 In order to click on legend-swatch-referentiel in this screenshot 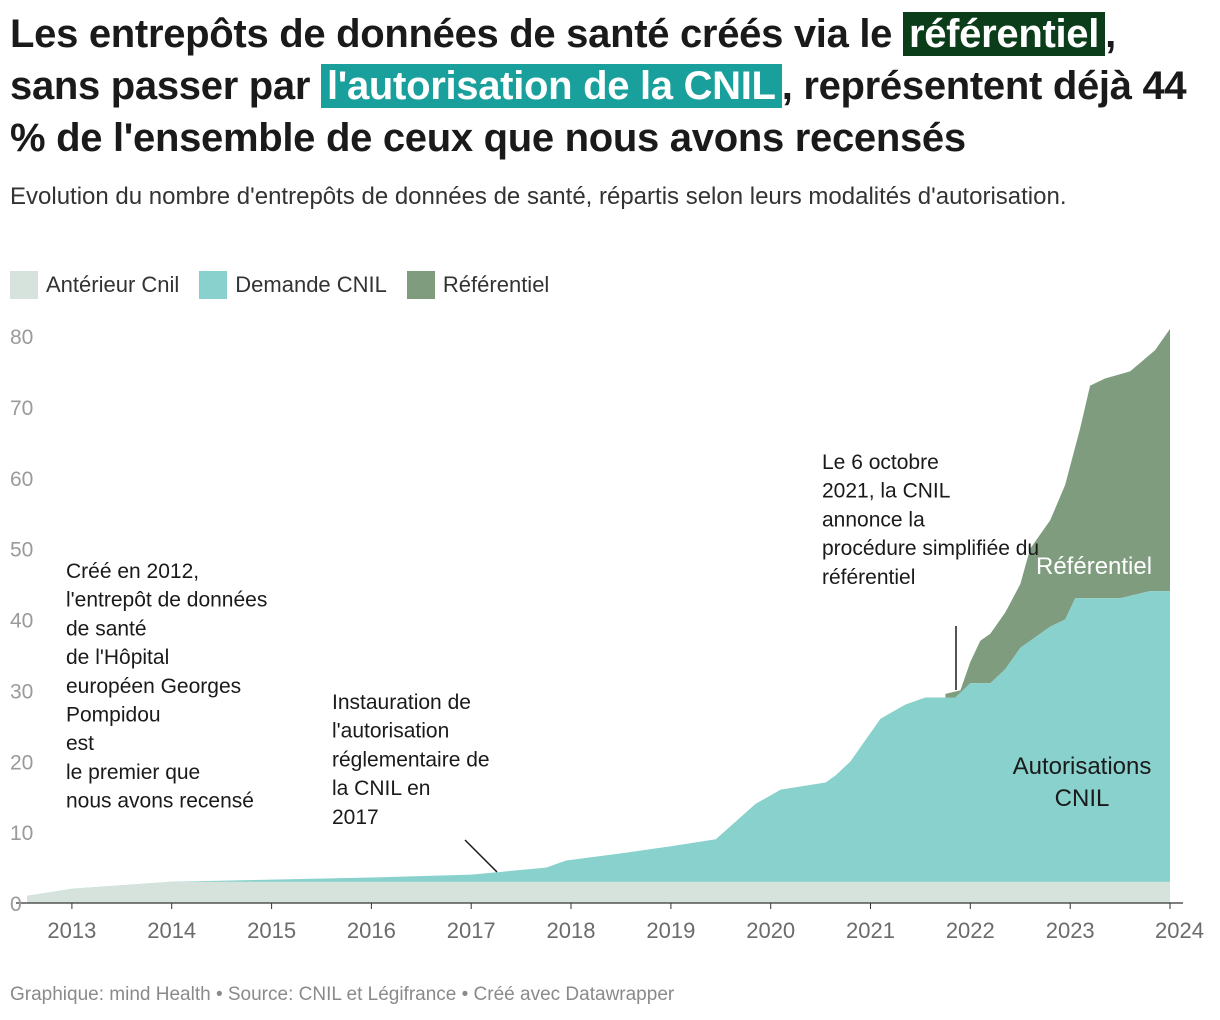, I will do `click(420, 285)`.